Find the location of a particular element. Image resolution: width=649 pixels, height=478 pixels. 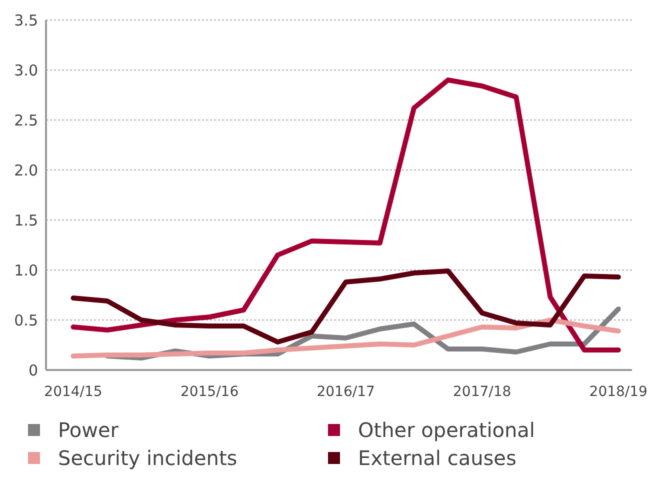

y-tick-label: 0 is located at coordinates (33, 370).